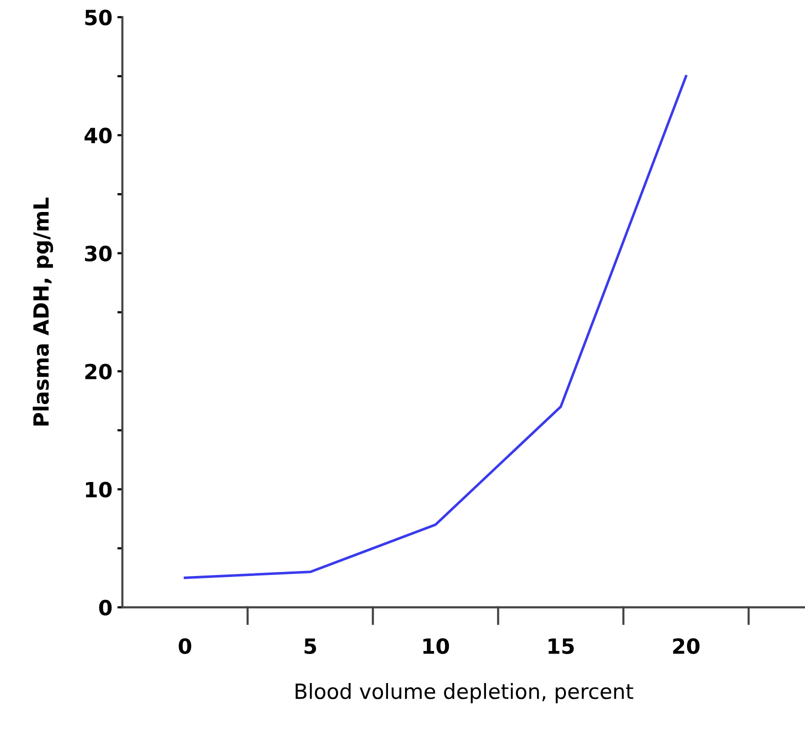  What do you see at coordinates (98, 372) in the screenshot?
I see `y-tick-label: 20` at bounding box center [98, 372].